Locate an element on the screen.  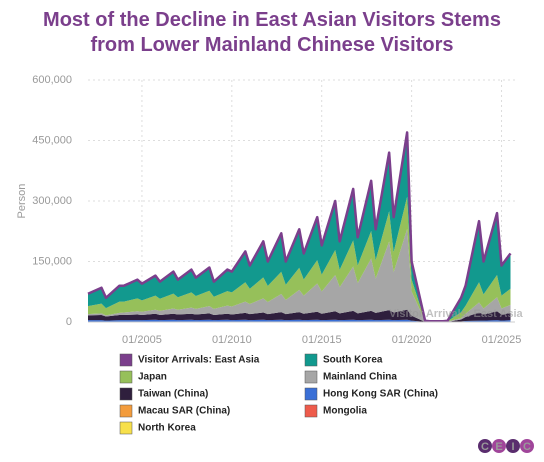
logo-letter: I is located at coordinates (512, 447).